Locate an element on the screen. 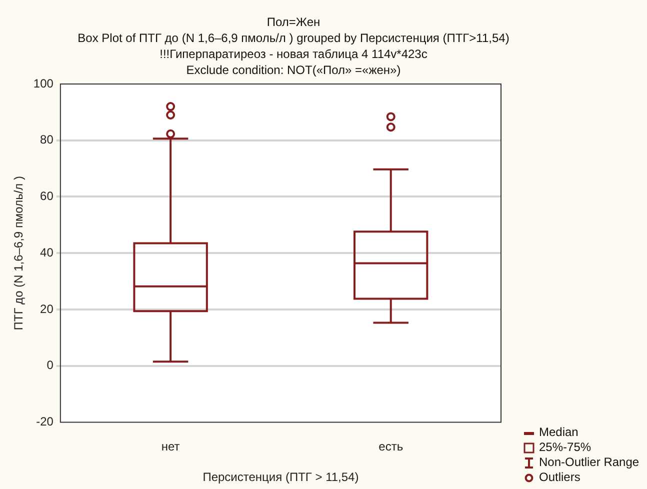  text: Exclude condition: NOT(«Пол» =«жен») is located at coordinates (293, 70).